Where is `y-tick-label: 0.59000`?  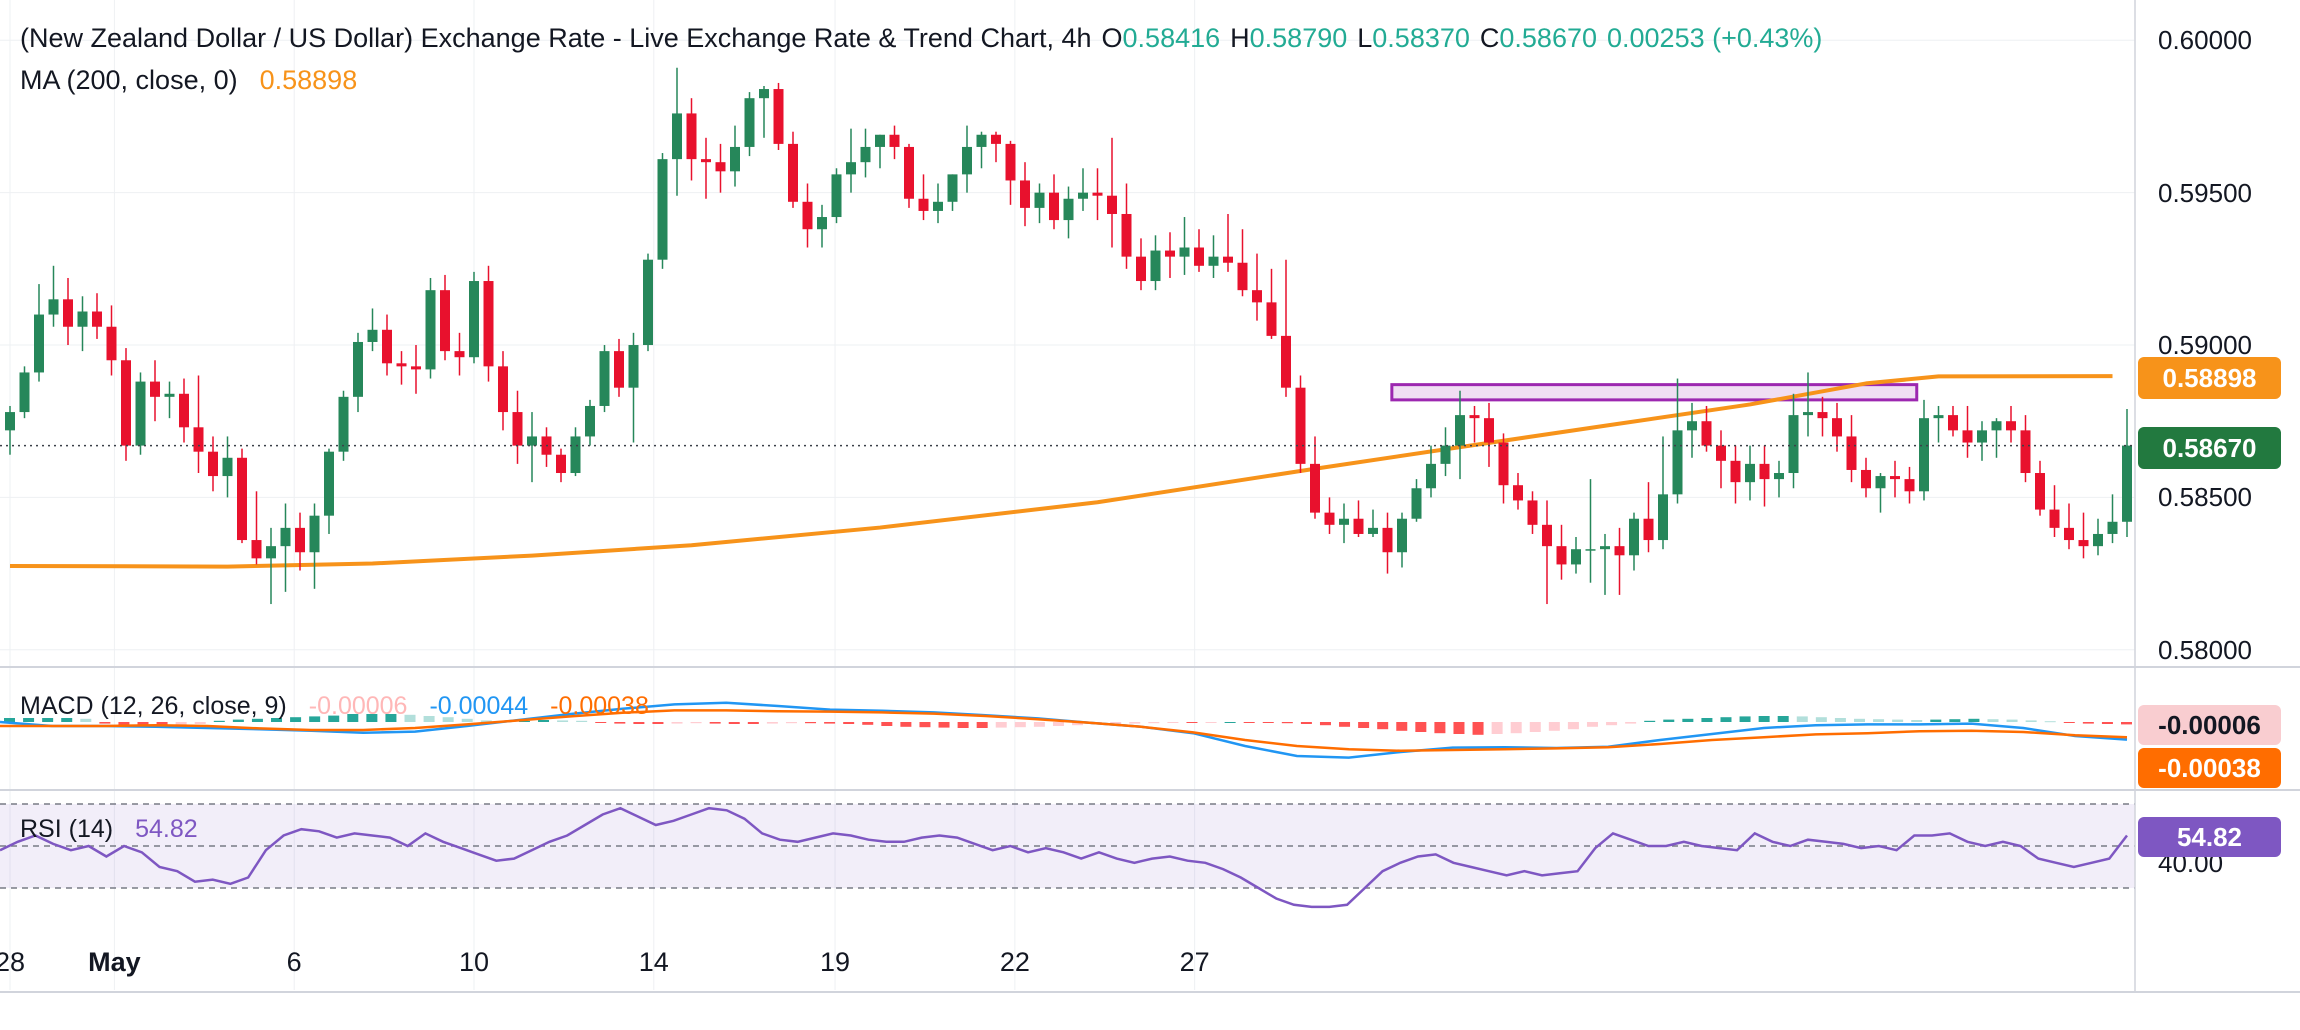
y-tick-label: 0.59000 is located at coordinates (2205, 345).